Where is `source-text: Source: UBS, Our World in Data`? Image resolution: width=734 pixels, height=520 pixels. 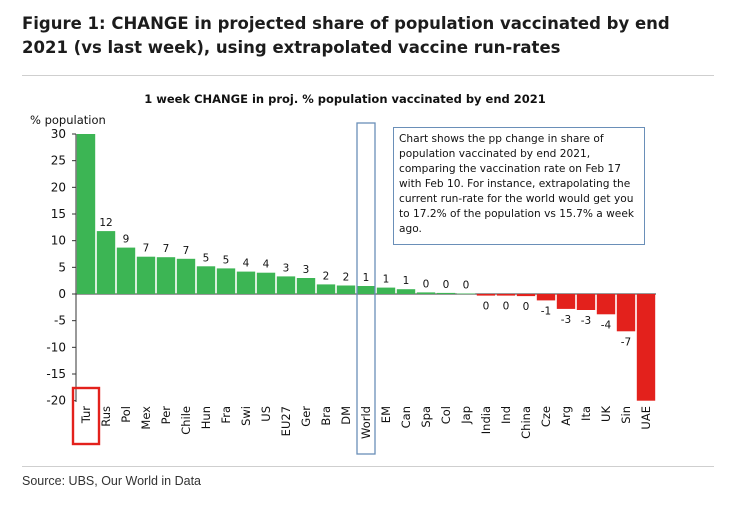
source-text: Source: UBS, Our World in Data is located at coordinates (112, 481).